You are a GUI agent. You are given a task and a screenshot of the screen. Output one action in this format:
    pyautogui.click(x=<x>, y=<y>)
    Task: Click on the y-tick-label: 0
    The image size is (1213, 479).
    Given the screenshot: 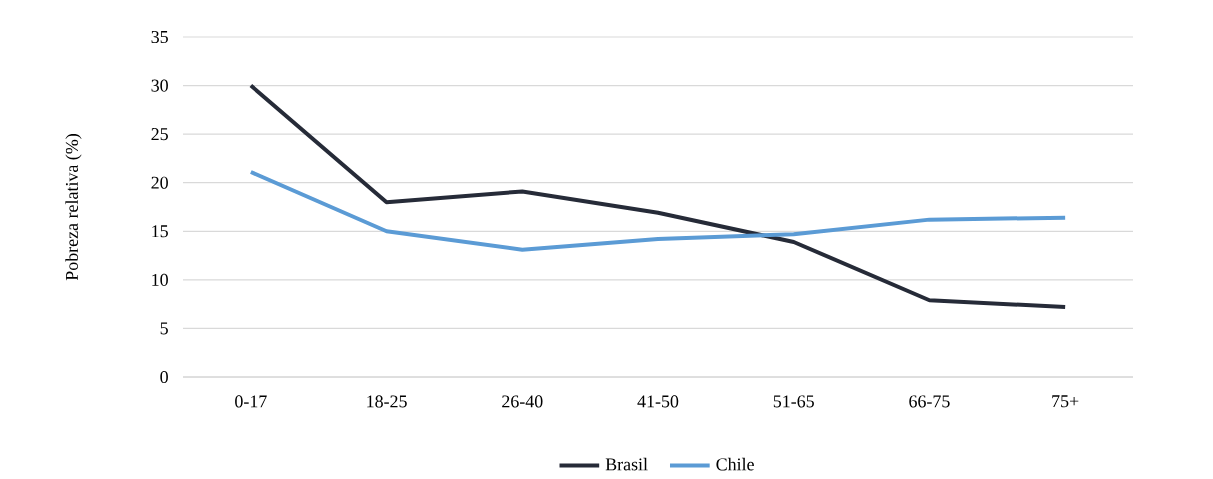 What is the action you would take?
    pyautogui.click(x=164, y=377)
    